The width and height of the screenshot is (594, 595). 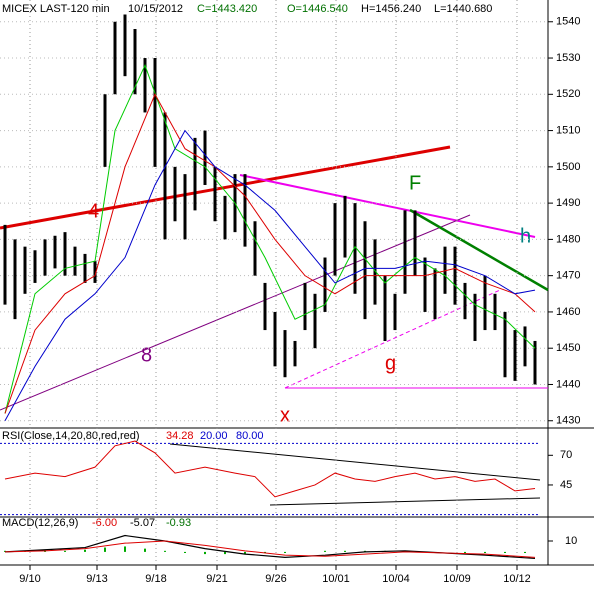 I want to click on y-tick-label: 1520, so click(x=568, y=94).